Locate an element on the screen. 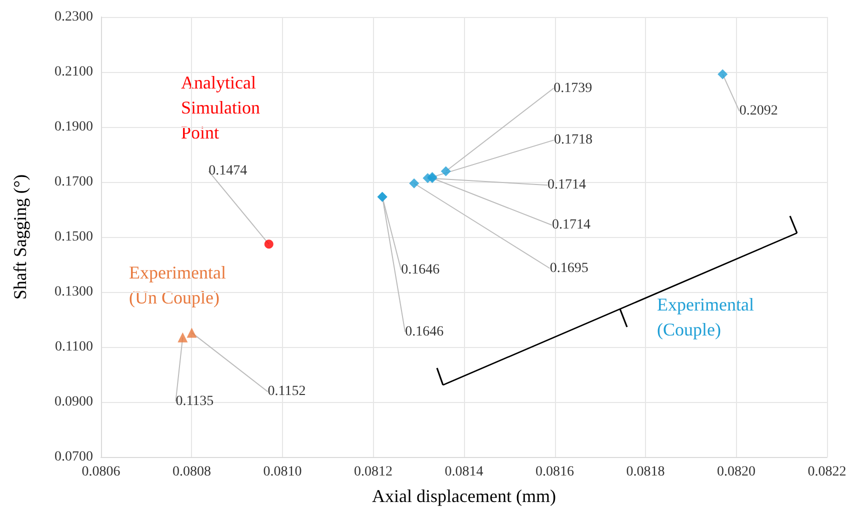  y-tick-label: 0.2100 is located at coordinates (73, 72).